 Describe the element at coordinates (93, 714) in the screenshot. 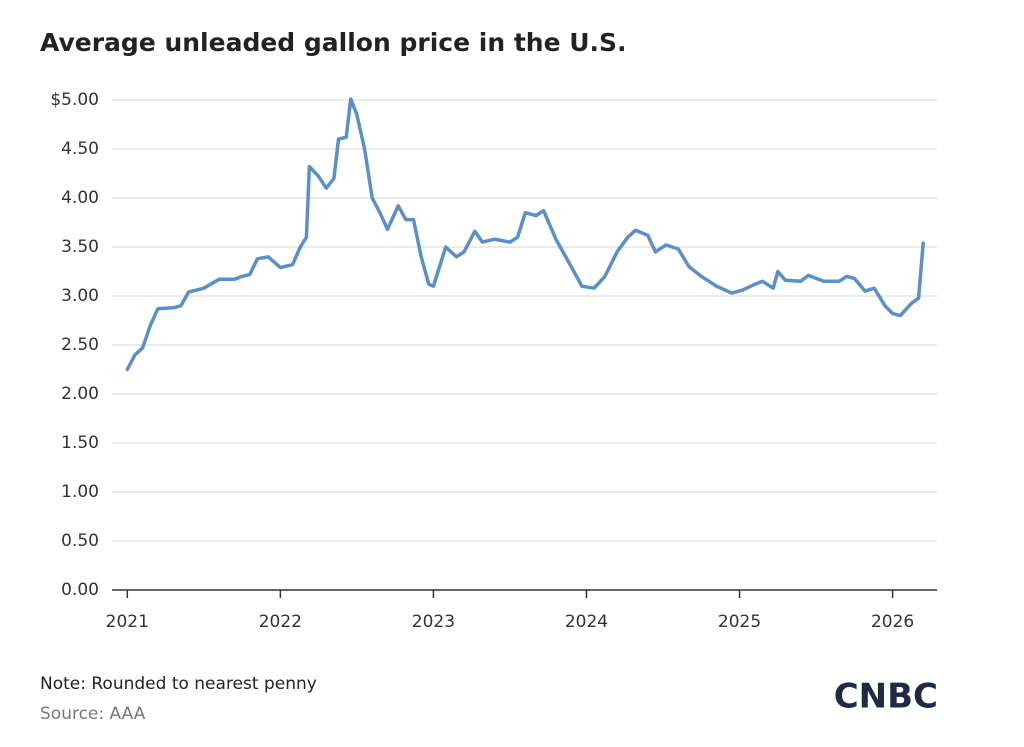

I see `source: Source: AAA` at that location.